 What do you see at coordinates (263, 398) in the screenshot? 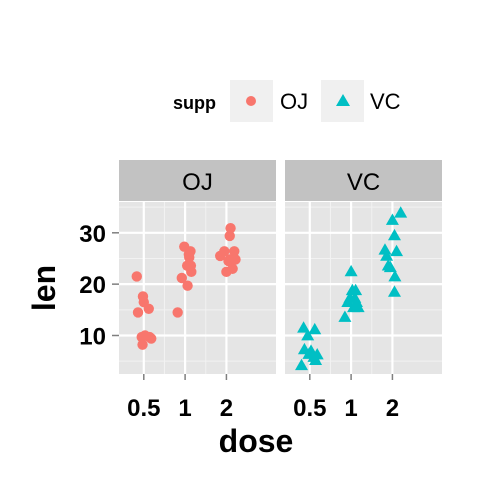
I see `x-axis: 0.5 1 2 0.5 1 2` at bounding box center [263, 398].